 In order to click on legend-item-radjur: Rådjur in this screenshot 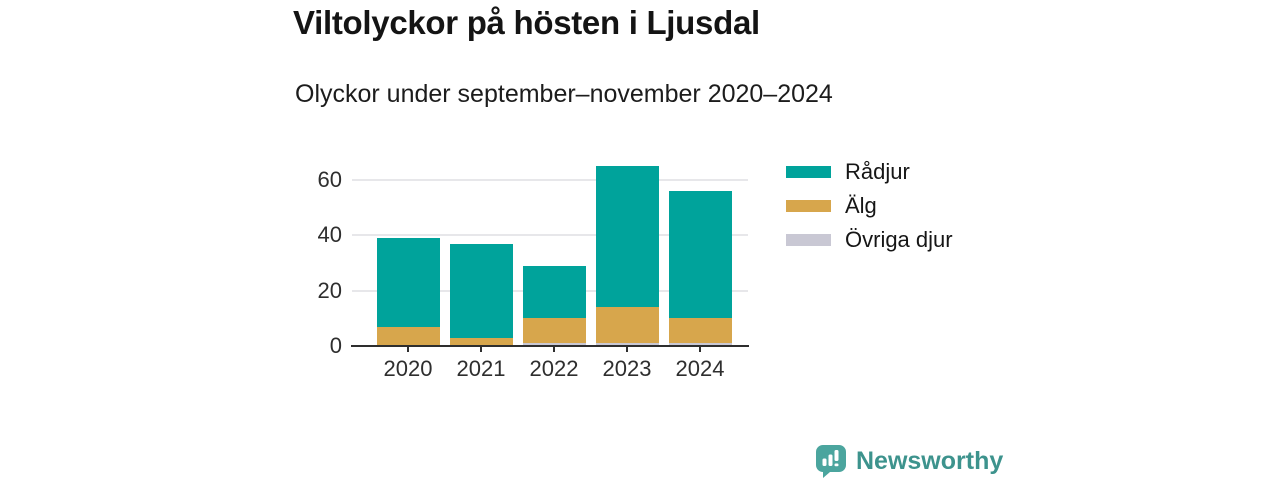, I will do `click(848, 171)`.